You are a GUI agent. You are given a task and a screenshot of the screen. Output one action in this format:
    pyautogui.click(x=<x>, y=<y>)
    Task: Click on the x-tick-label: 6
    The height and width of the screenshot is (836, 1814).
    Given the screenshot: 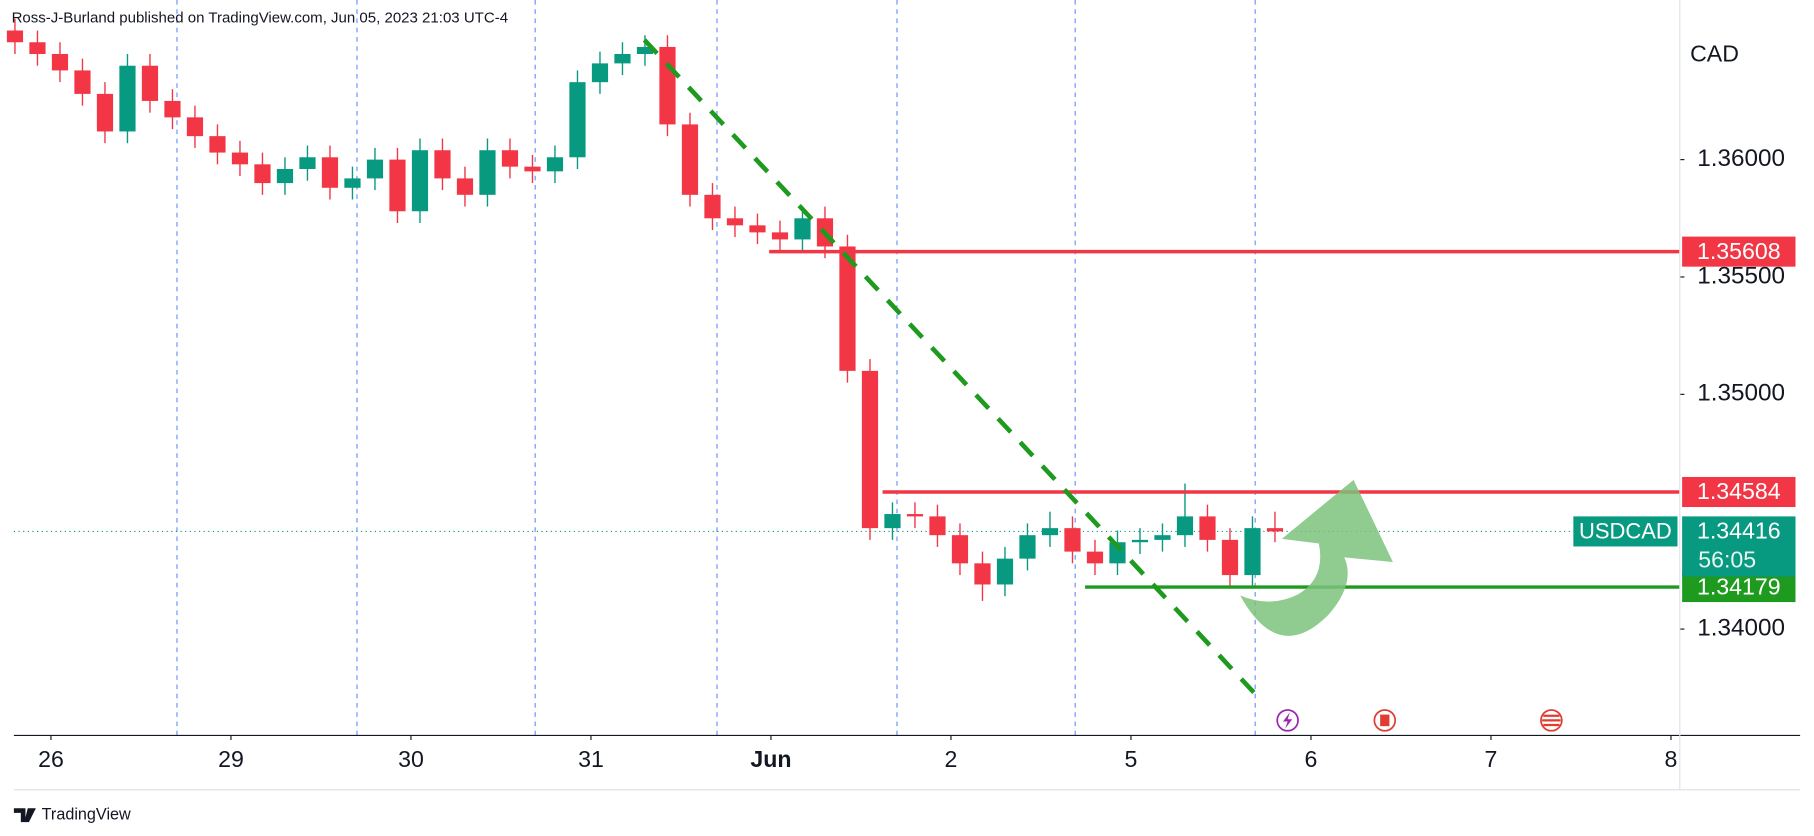 What is the action you would take?
    pyautogui.click(x=1311, y=759)
    